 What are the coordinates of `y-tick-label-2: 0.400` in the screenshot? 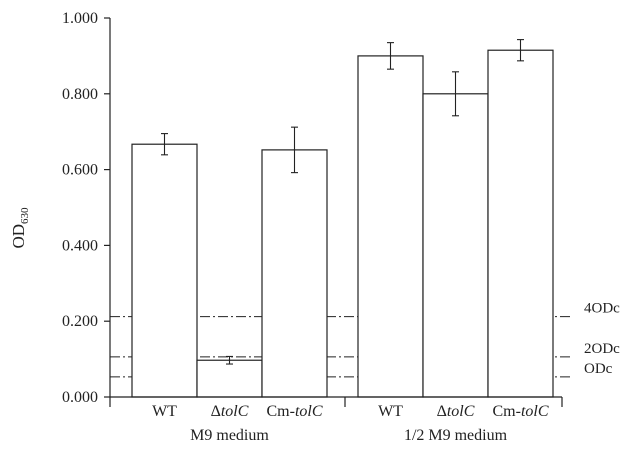 It's located at (80, 245).